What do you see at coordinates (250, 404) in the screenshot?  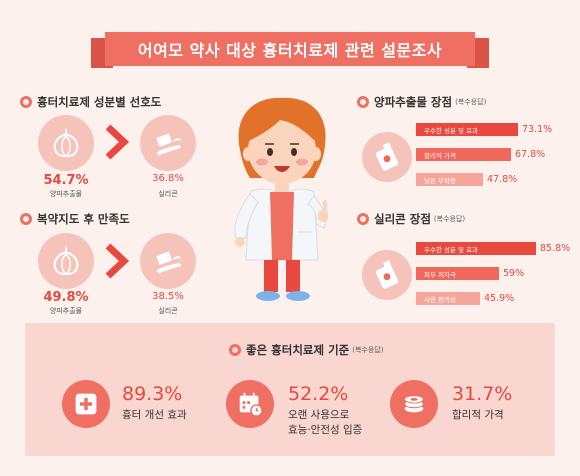 I see `calendar-clock-icon` at bounding box center [250, 404].